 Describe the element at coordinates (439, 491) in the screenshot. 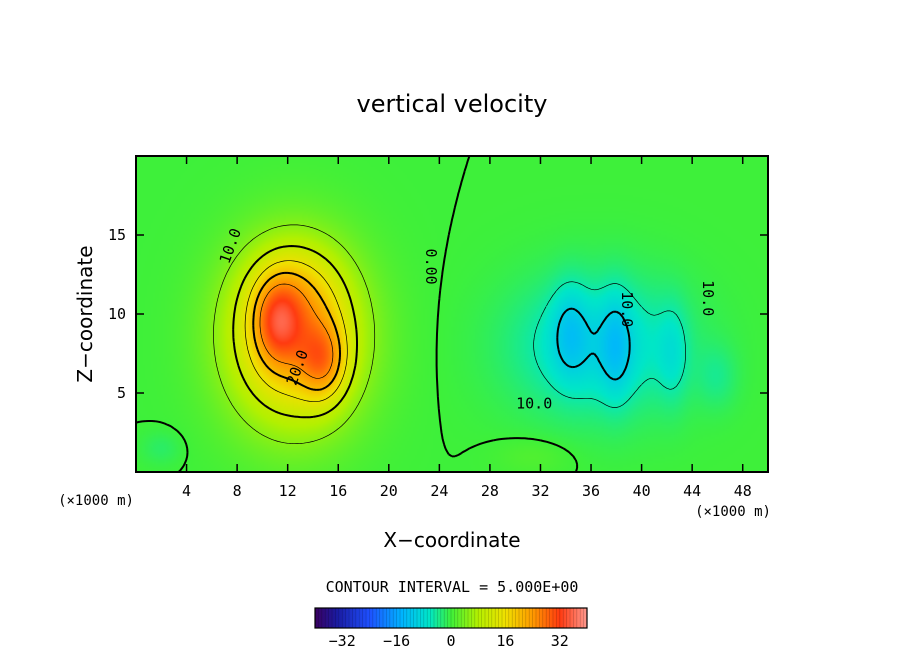

I see `x-tick-label: 24` at that location.